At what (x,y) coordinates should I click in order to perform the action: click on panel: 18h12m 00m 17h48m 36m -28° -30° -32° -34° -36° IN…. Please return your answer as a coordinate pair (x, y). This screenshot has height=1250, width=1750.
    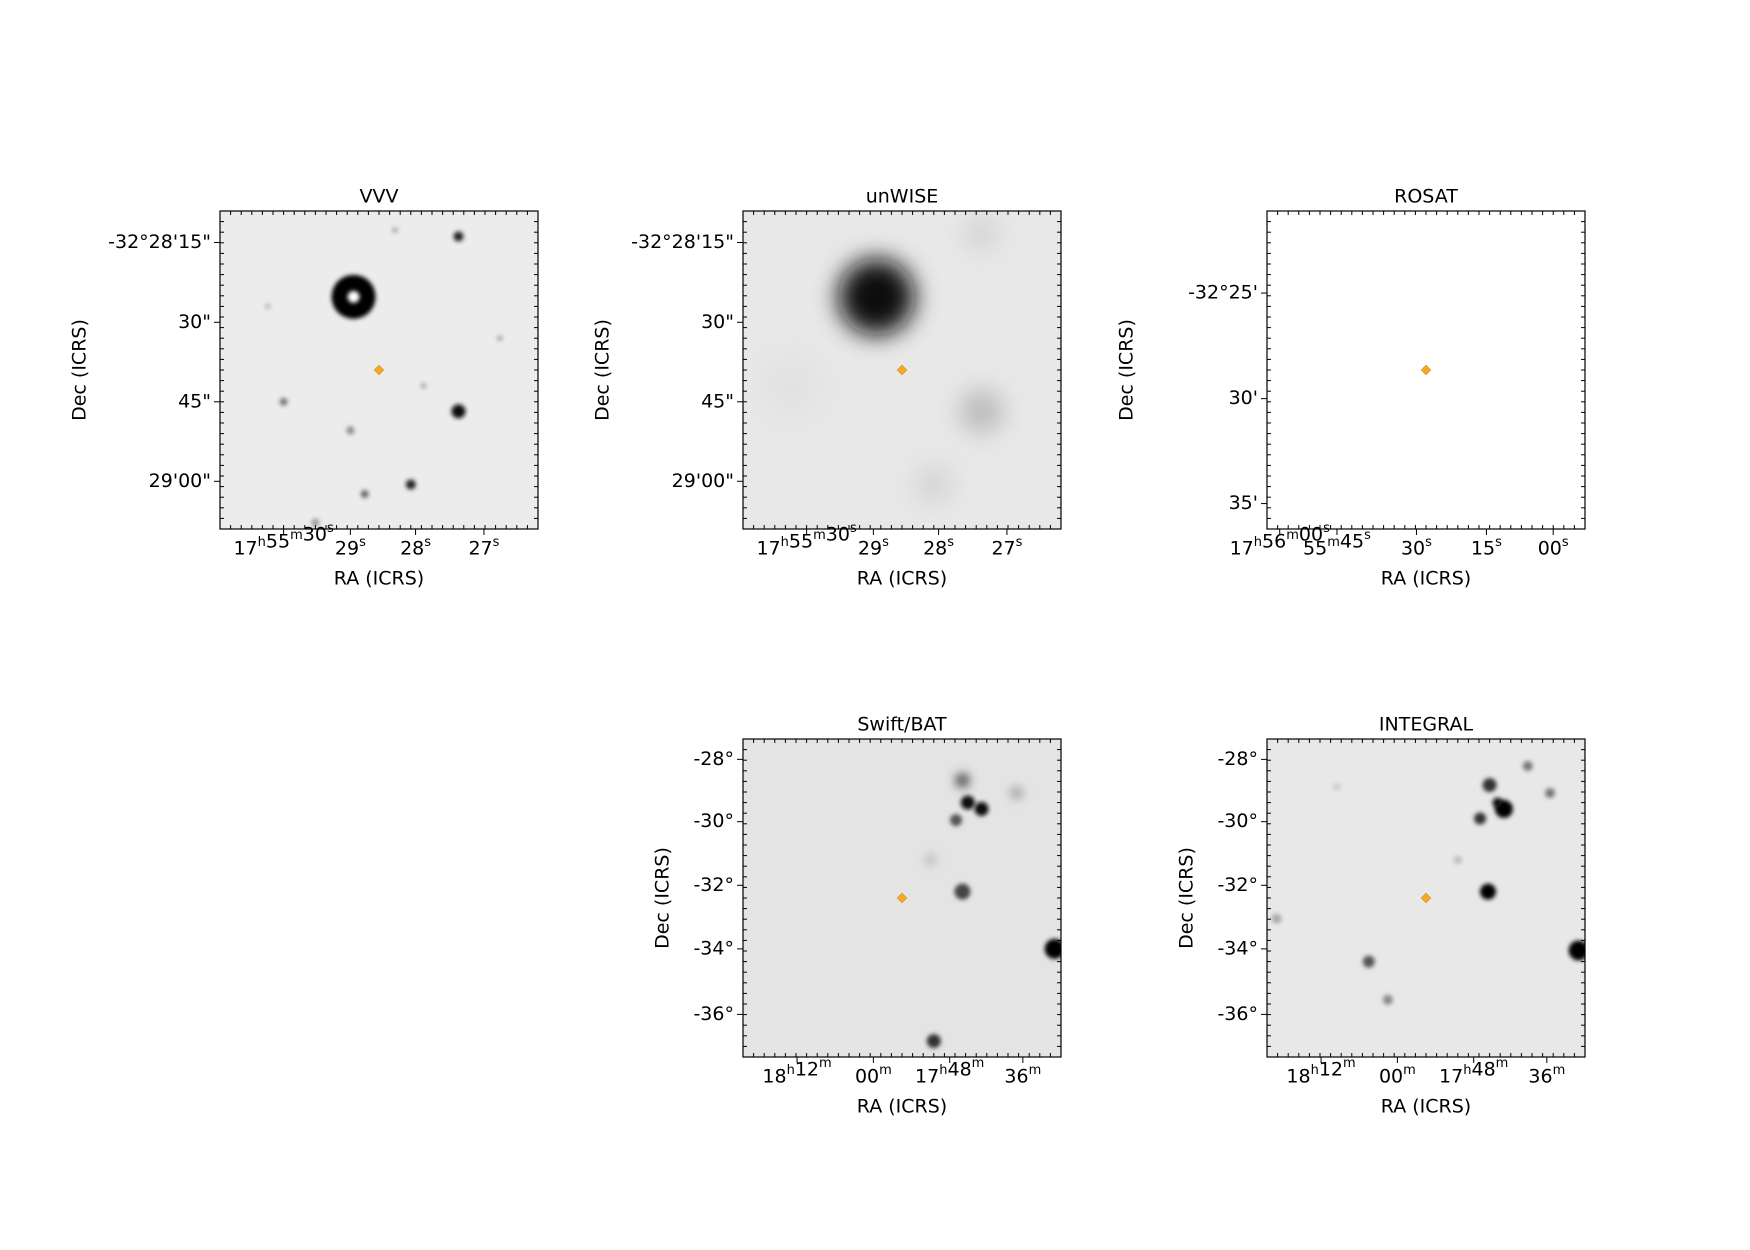
    Looking at the image, I should click on (1381, 916).